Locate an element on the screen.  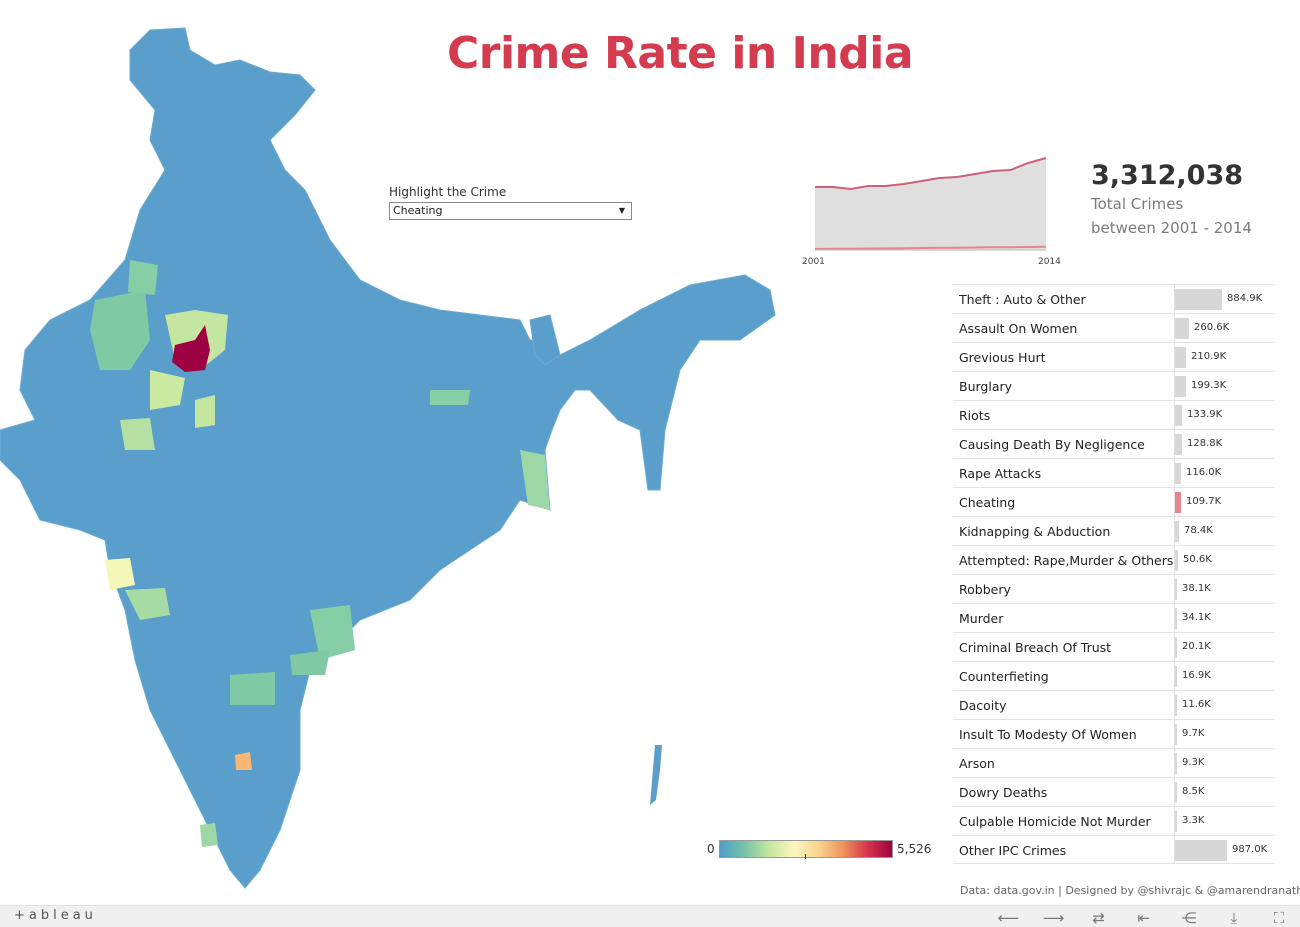
revert-icon: ⇄ is located at coordinates (1098, 918).